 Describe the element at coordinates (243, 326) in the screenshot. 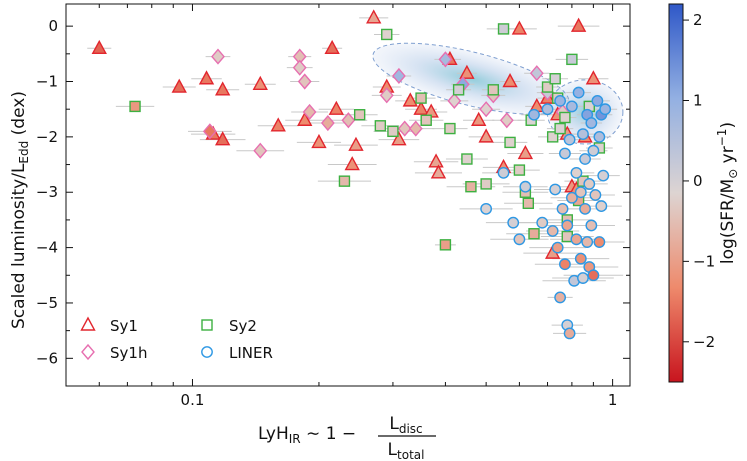

I see `legend-label-sy2: Sy2` at that location.